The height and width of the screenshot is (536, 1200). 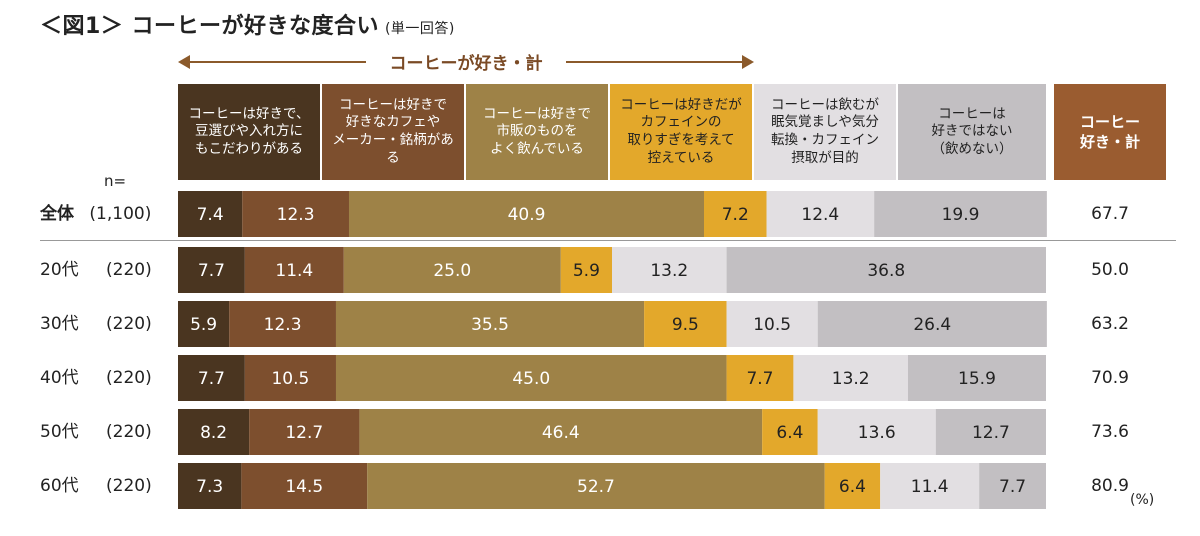 What do you see at coordinates (886, 271) in the screenshot?
I see `bar-value-label-row1-series6: 36.8` at bounding box center [886, 271].